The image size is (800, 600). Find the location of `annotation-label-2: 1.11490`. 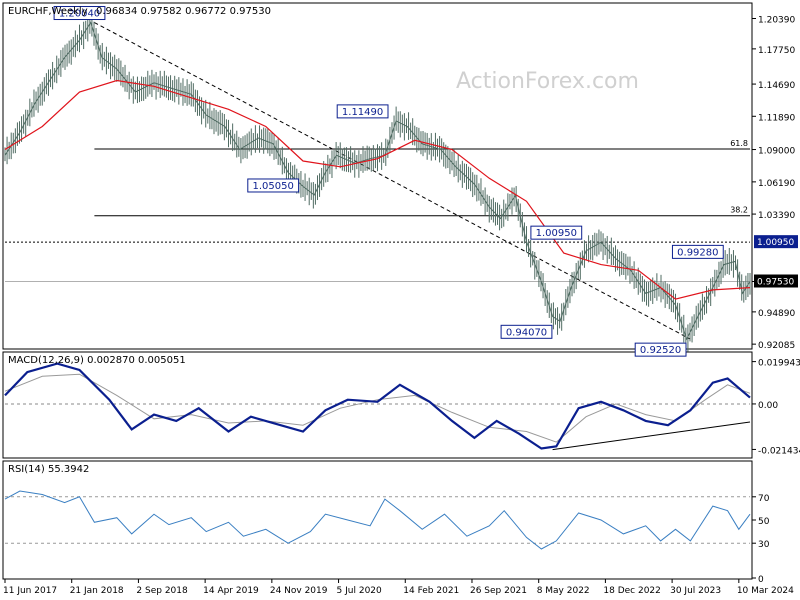

annotation-label-2: 1.11490 is located at coordinates (362, 112).